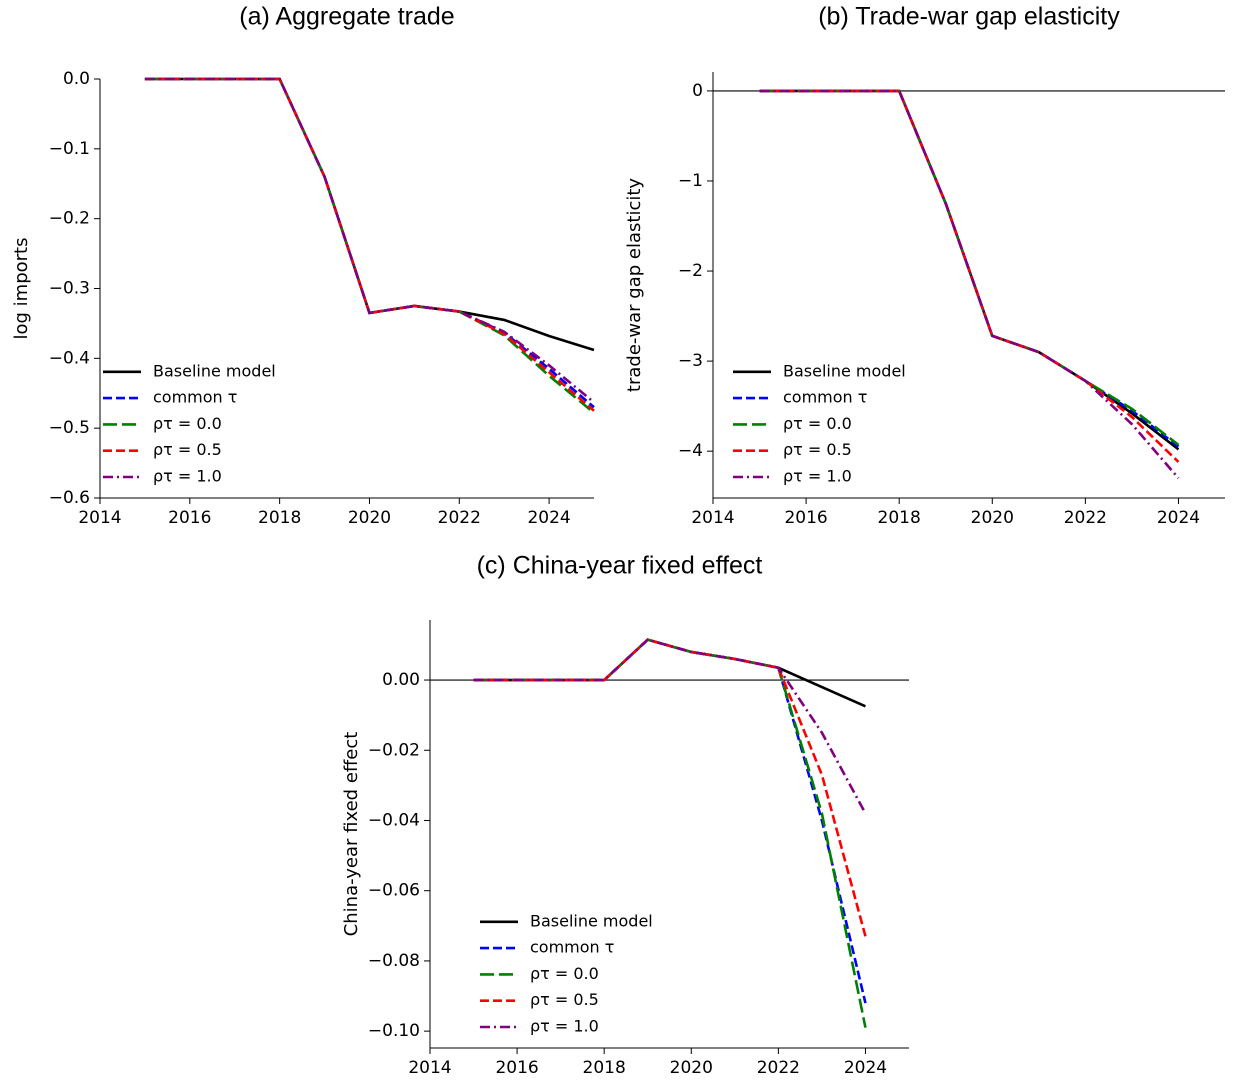 The image size is (1233, 1082). Describe the element at coordinates (69, 219) in the screenshot. I see `y-tick-label: −0.2` at that location.